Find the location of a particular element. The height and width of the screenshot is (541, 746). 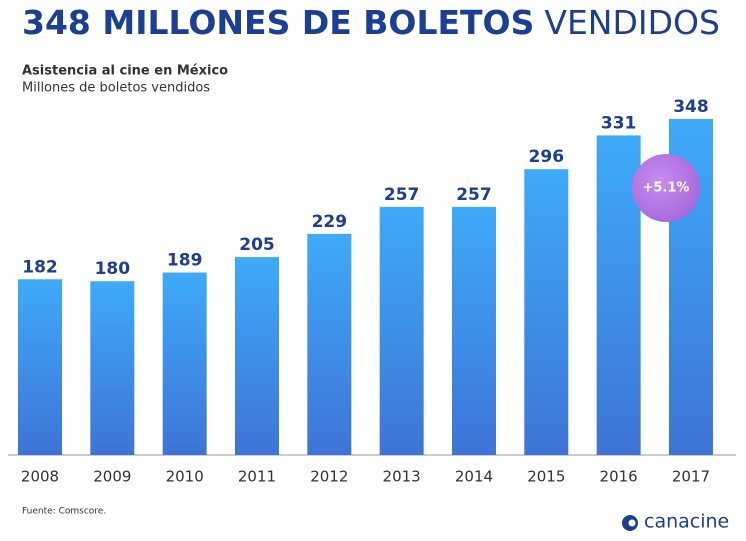

value-label: 229 is located at coordinates (330, 222).